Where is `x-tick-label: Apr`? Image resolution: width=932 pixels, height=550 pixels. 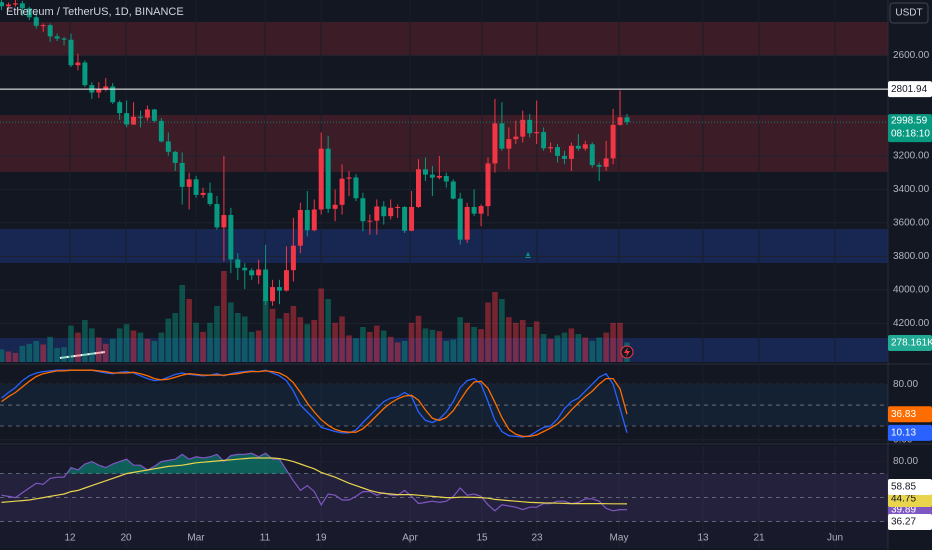
x-tick-label: Apr is located at coordinates (410, 538).